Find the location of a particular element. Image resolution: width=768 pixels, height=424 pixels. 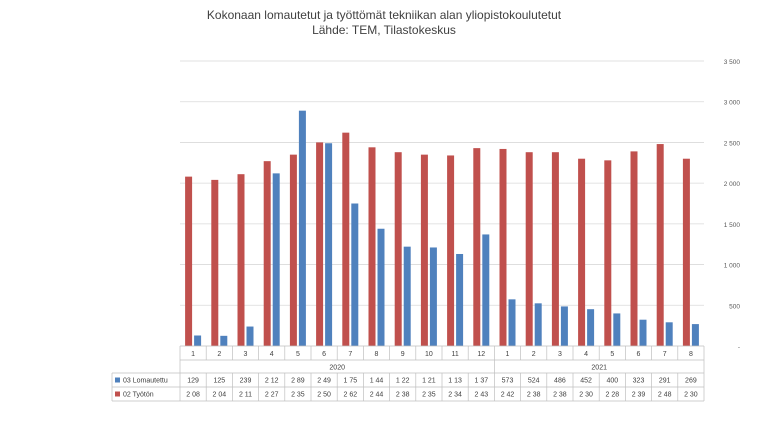

group-label: 2020 is located at coordinates (337, 368).